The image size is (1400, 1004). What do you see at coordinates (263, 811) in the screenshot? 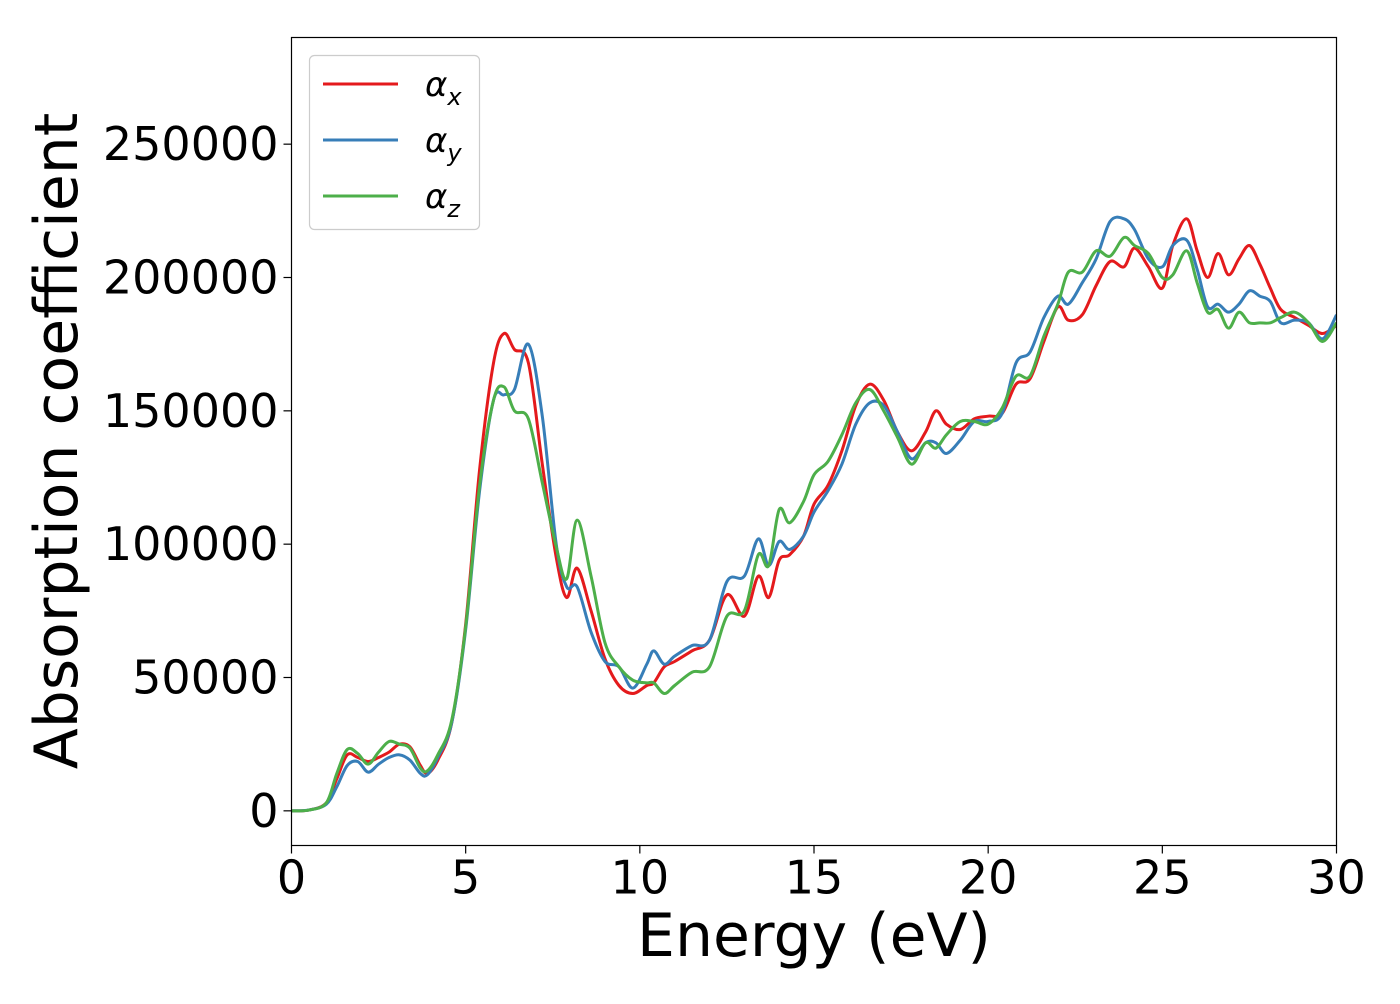
I see `y-tick-label: 0` at bounding box center [263, 811].